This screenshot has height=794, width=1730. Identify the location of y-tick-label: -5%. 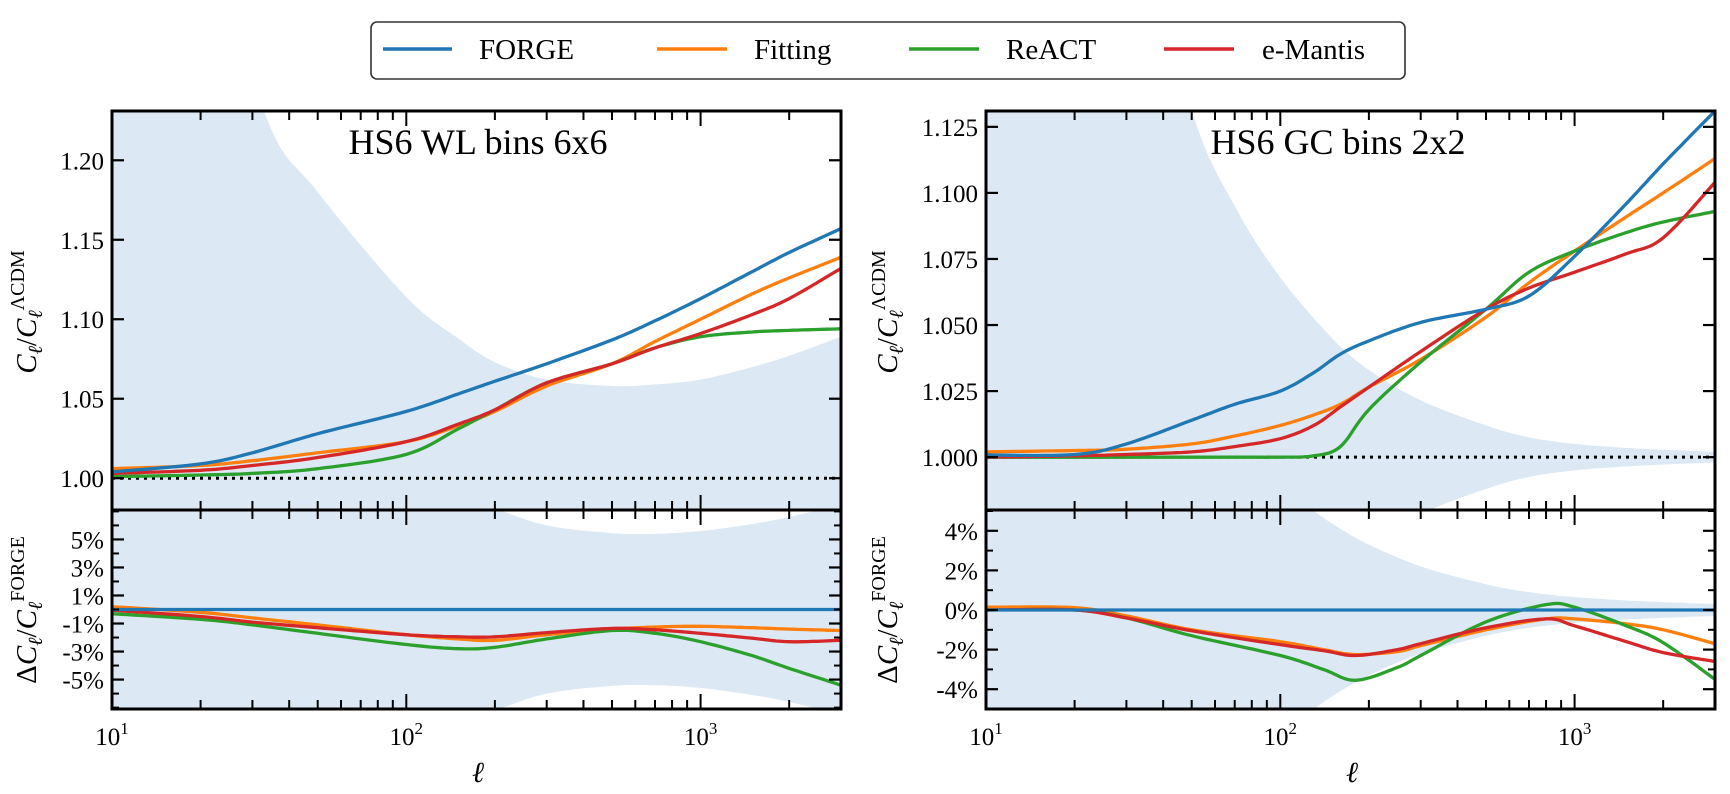
(83, 681).